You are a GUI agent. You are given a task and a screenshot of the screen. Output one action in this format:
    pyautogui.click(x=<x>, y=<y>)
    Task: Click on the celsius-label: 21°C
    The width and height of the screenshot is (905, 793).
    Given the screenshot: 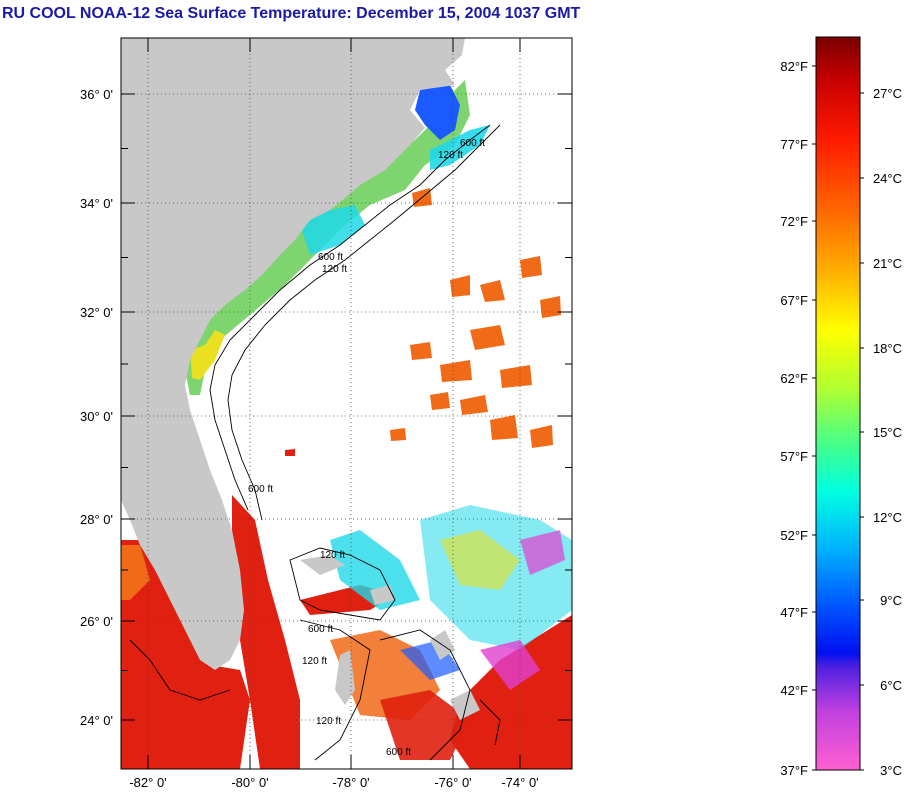 What is the action you would take?
    pyautogui.click(x=887, y=263)
    